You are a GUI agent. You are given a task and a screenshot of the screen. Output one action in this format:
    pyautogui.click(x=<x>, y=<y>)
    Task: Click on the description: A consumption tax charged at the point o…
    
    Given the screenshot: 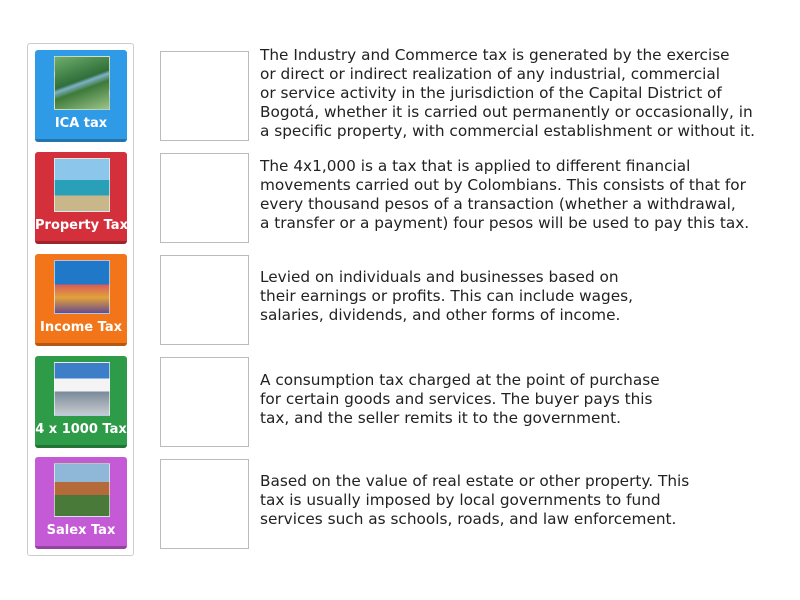 What is the action you would take?
    pyautogui.click(x=460, y=399)
    